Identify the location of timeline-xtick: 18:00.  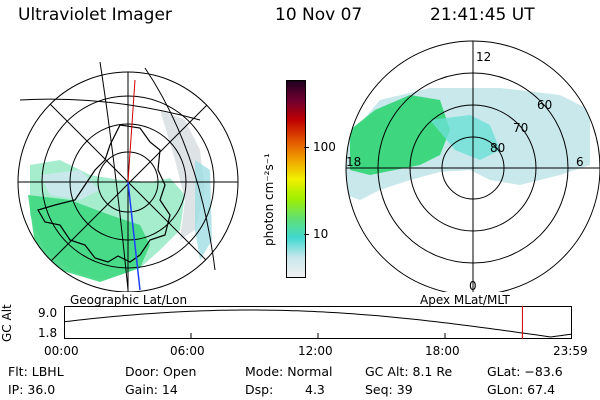
(442, 351).